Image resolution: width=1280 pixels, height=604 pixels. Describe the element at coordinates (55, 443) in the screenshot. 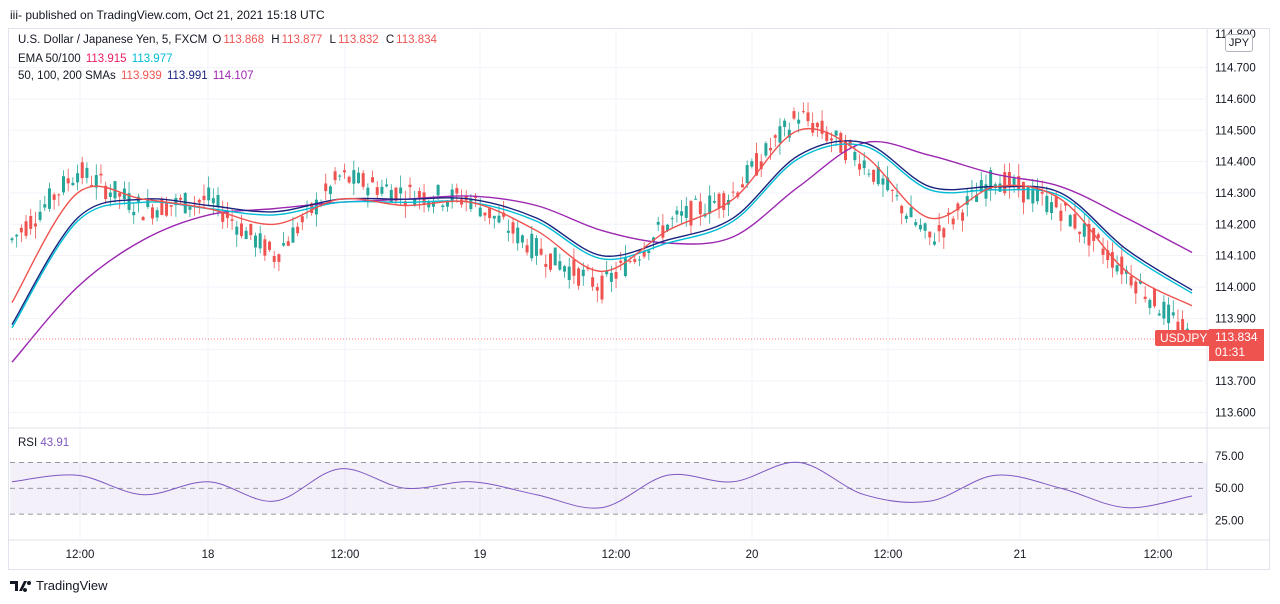

I see `rsi-value: 43.91` at that location.